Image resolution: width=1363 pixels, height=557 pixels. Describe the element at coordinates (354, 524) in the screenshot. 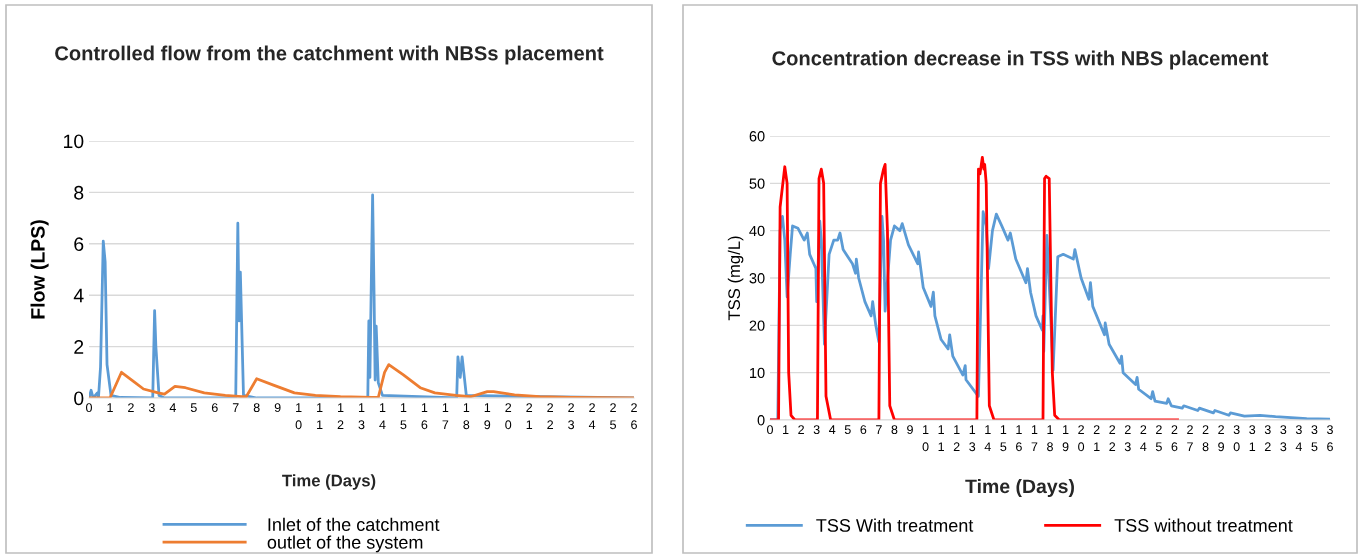

I see `legend-label: Inlet of the catchment` at that location.